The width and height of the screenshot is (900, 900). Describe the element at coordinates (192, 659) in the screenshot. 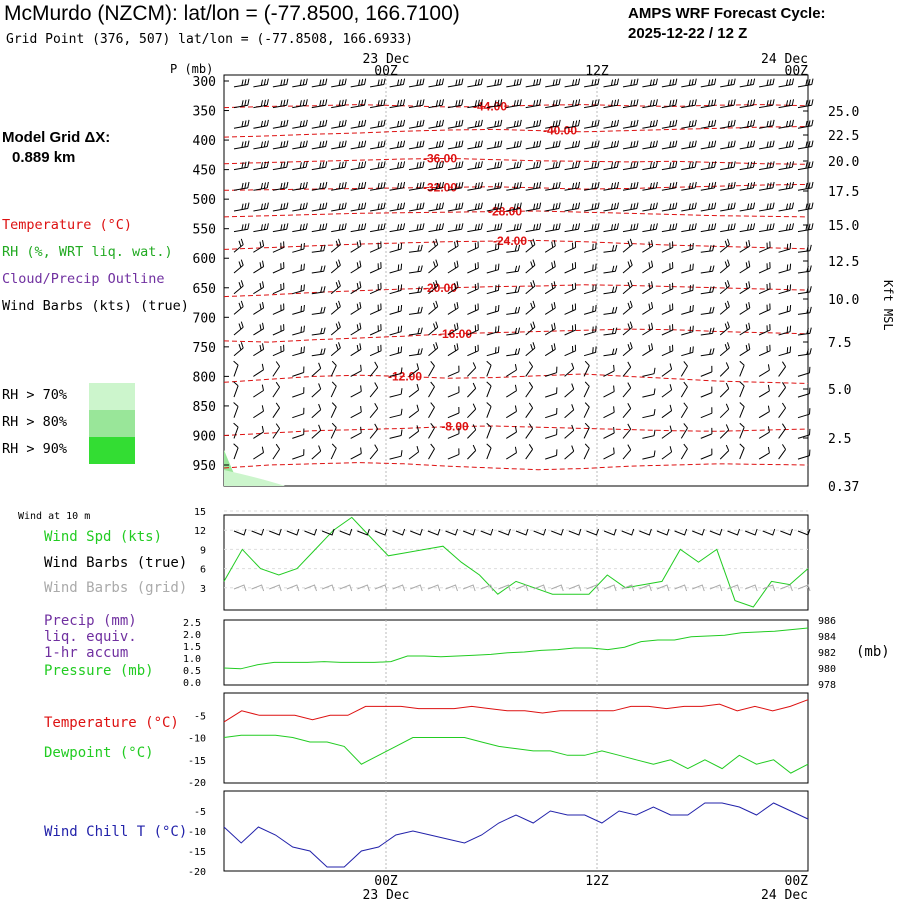

I see `precip-tick-label: 1.0` at that location.